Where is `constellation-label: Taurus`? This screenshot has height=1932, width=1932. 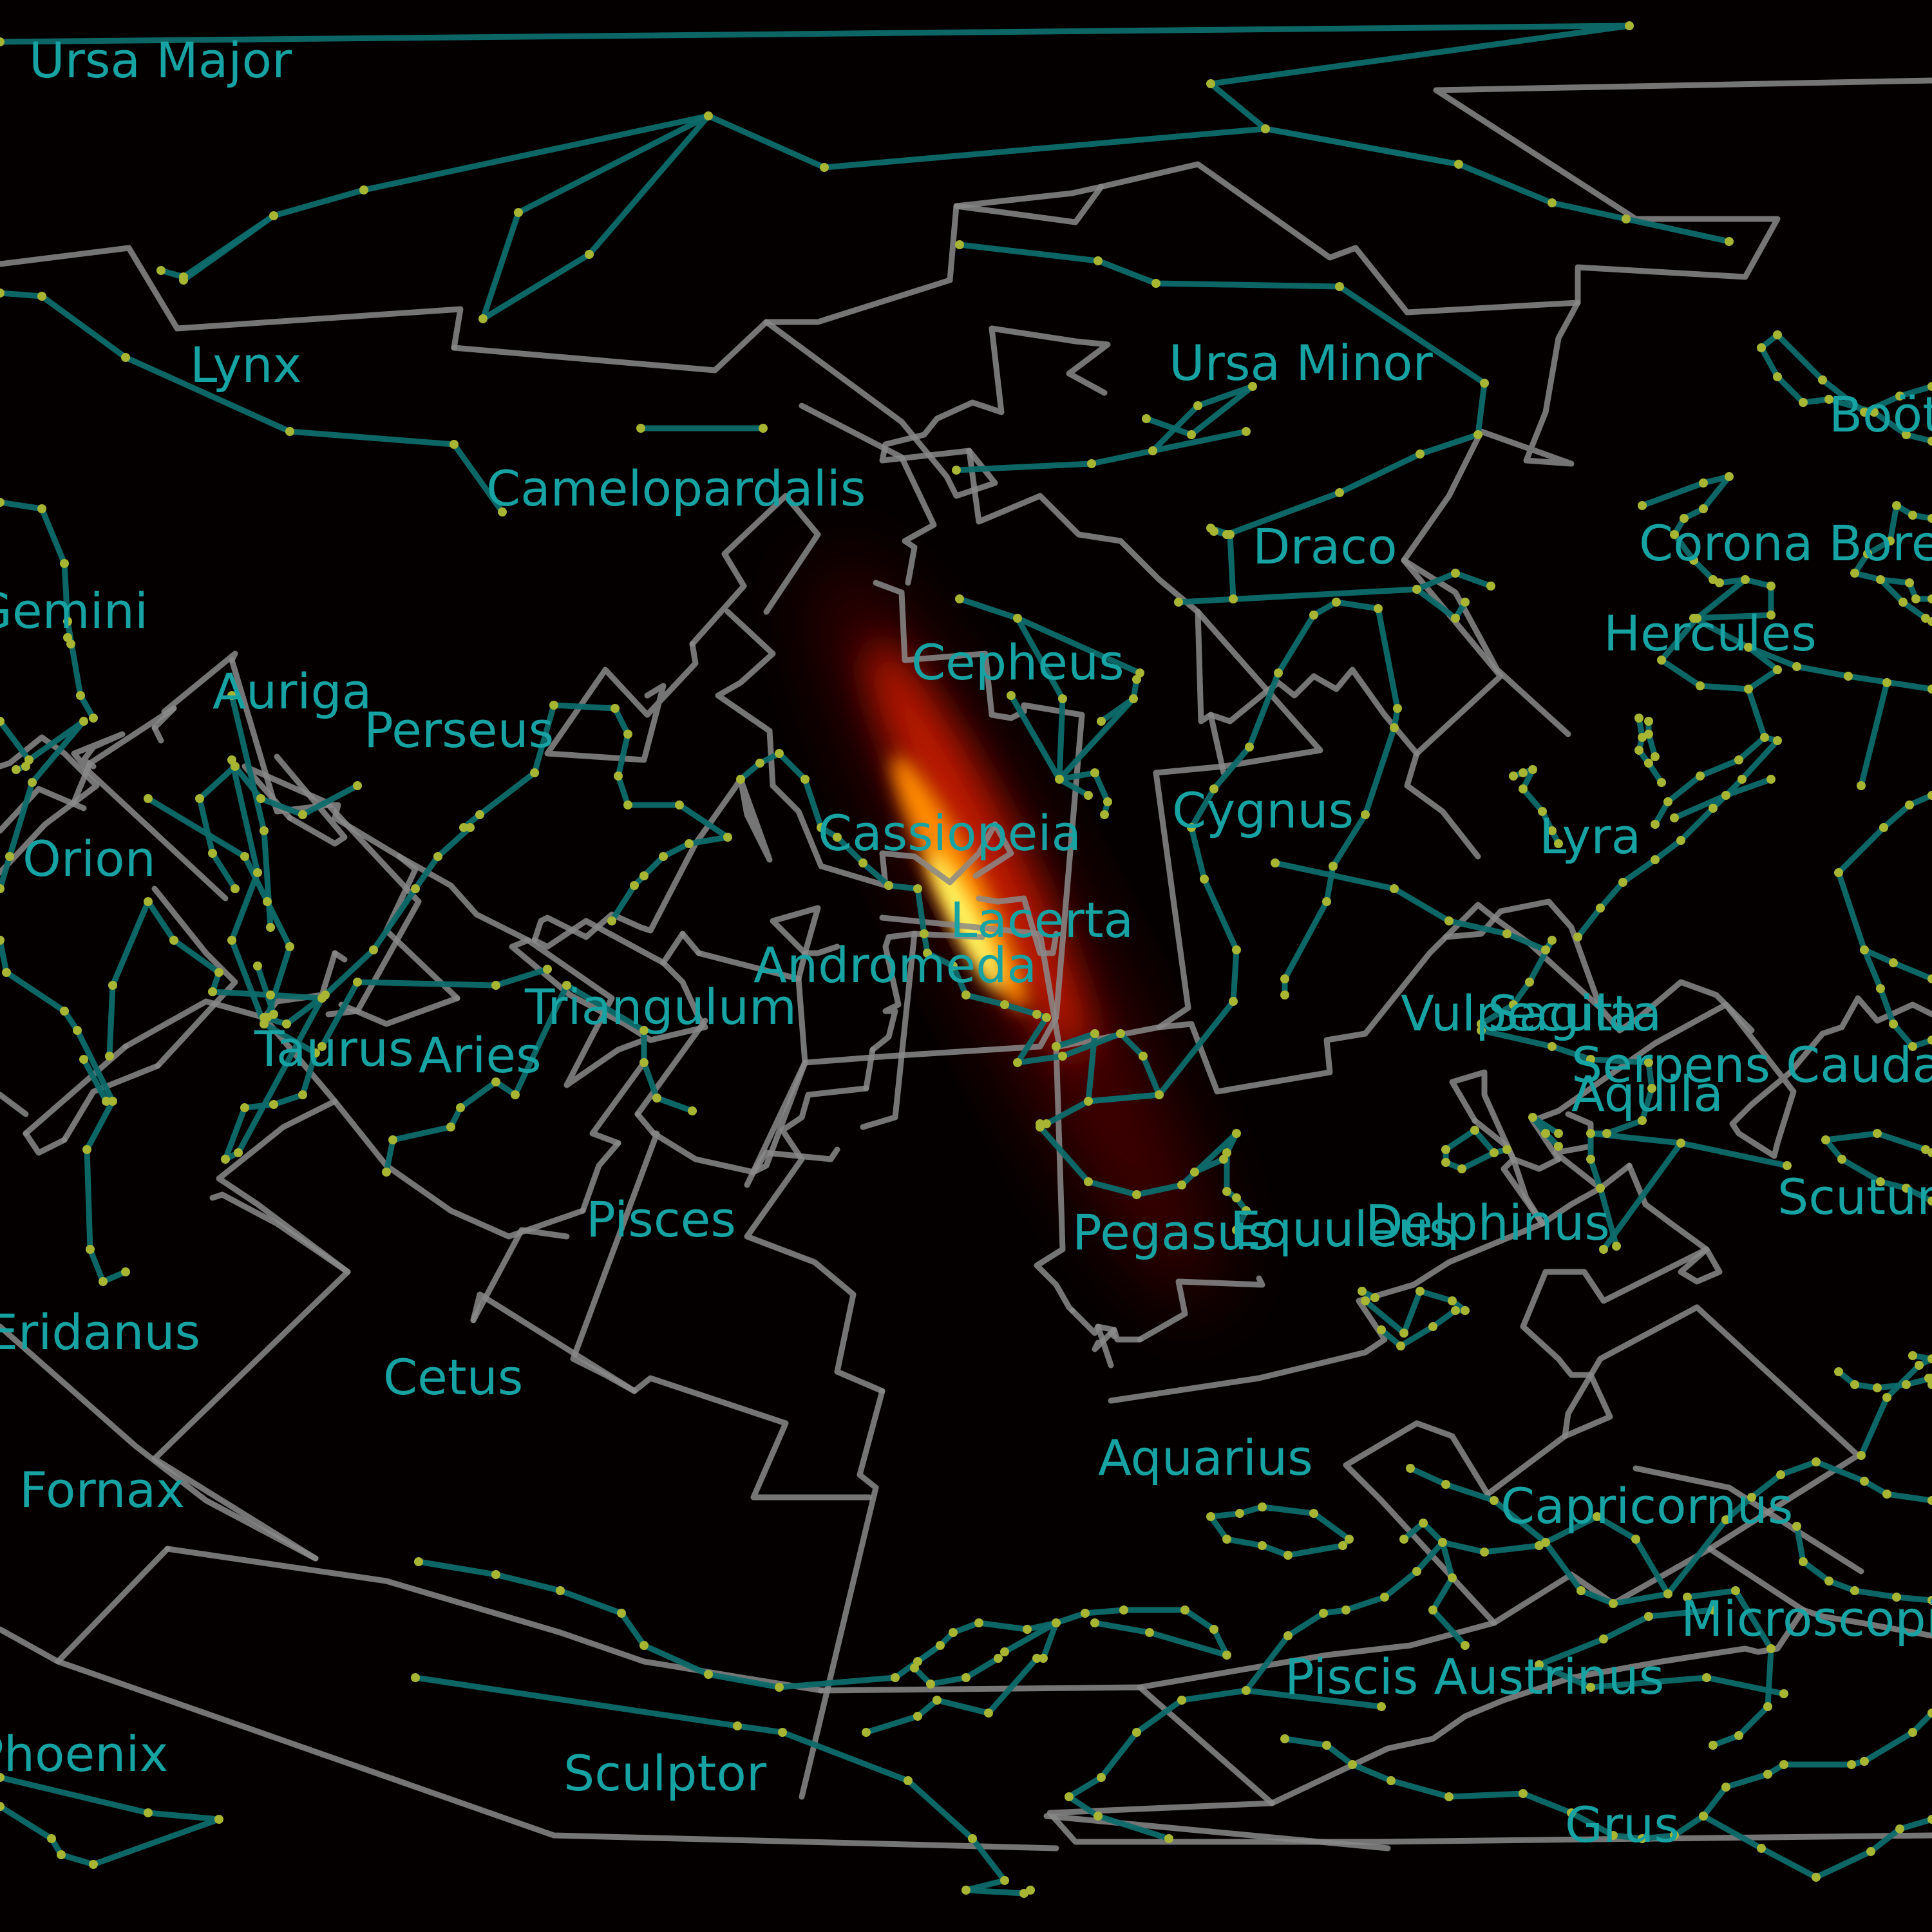
constellation-label: Taurus is located at coordinates (334, 1048).